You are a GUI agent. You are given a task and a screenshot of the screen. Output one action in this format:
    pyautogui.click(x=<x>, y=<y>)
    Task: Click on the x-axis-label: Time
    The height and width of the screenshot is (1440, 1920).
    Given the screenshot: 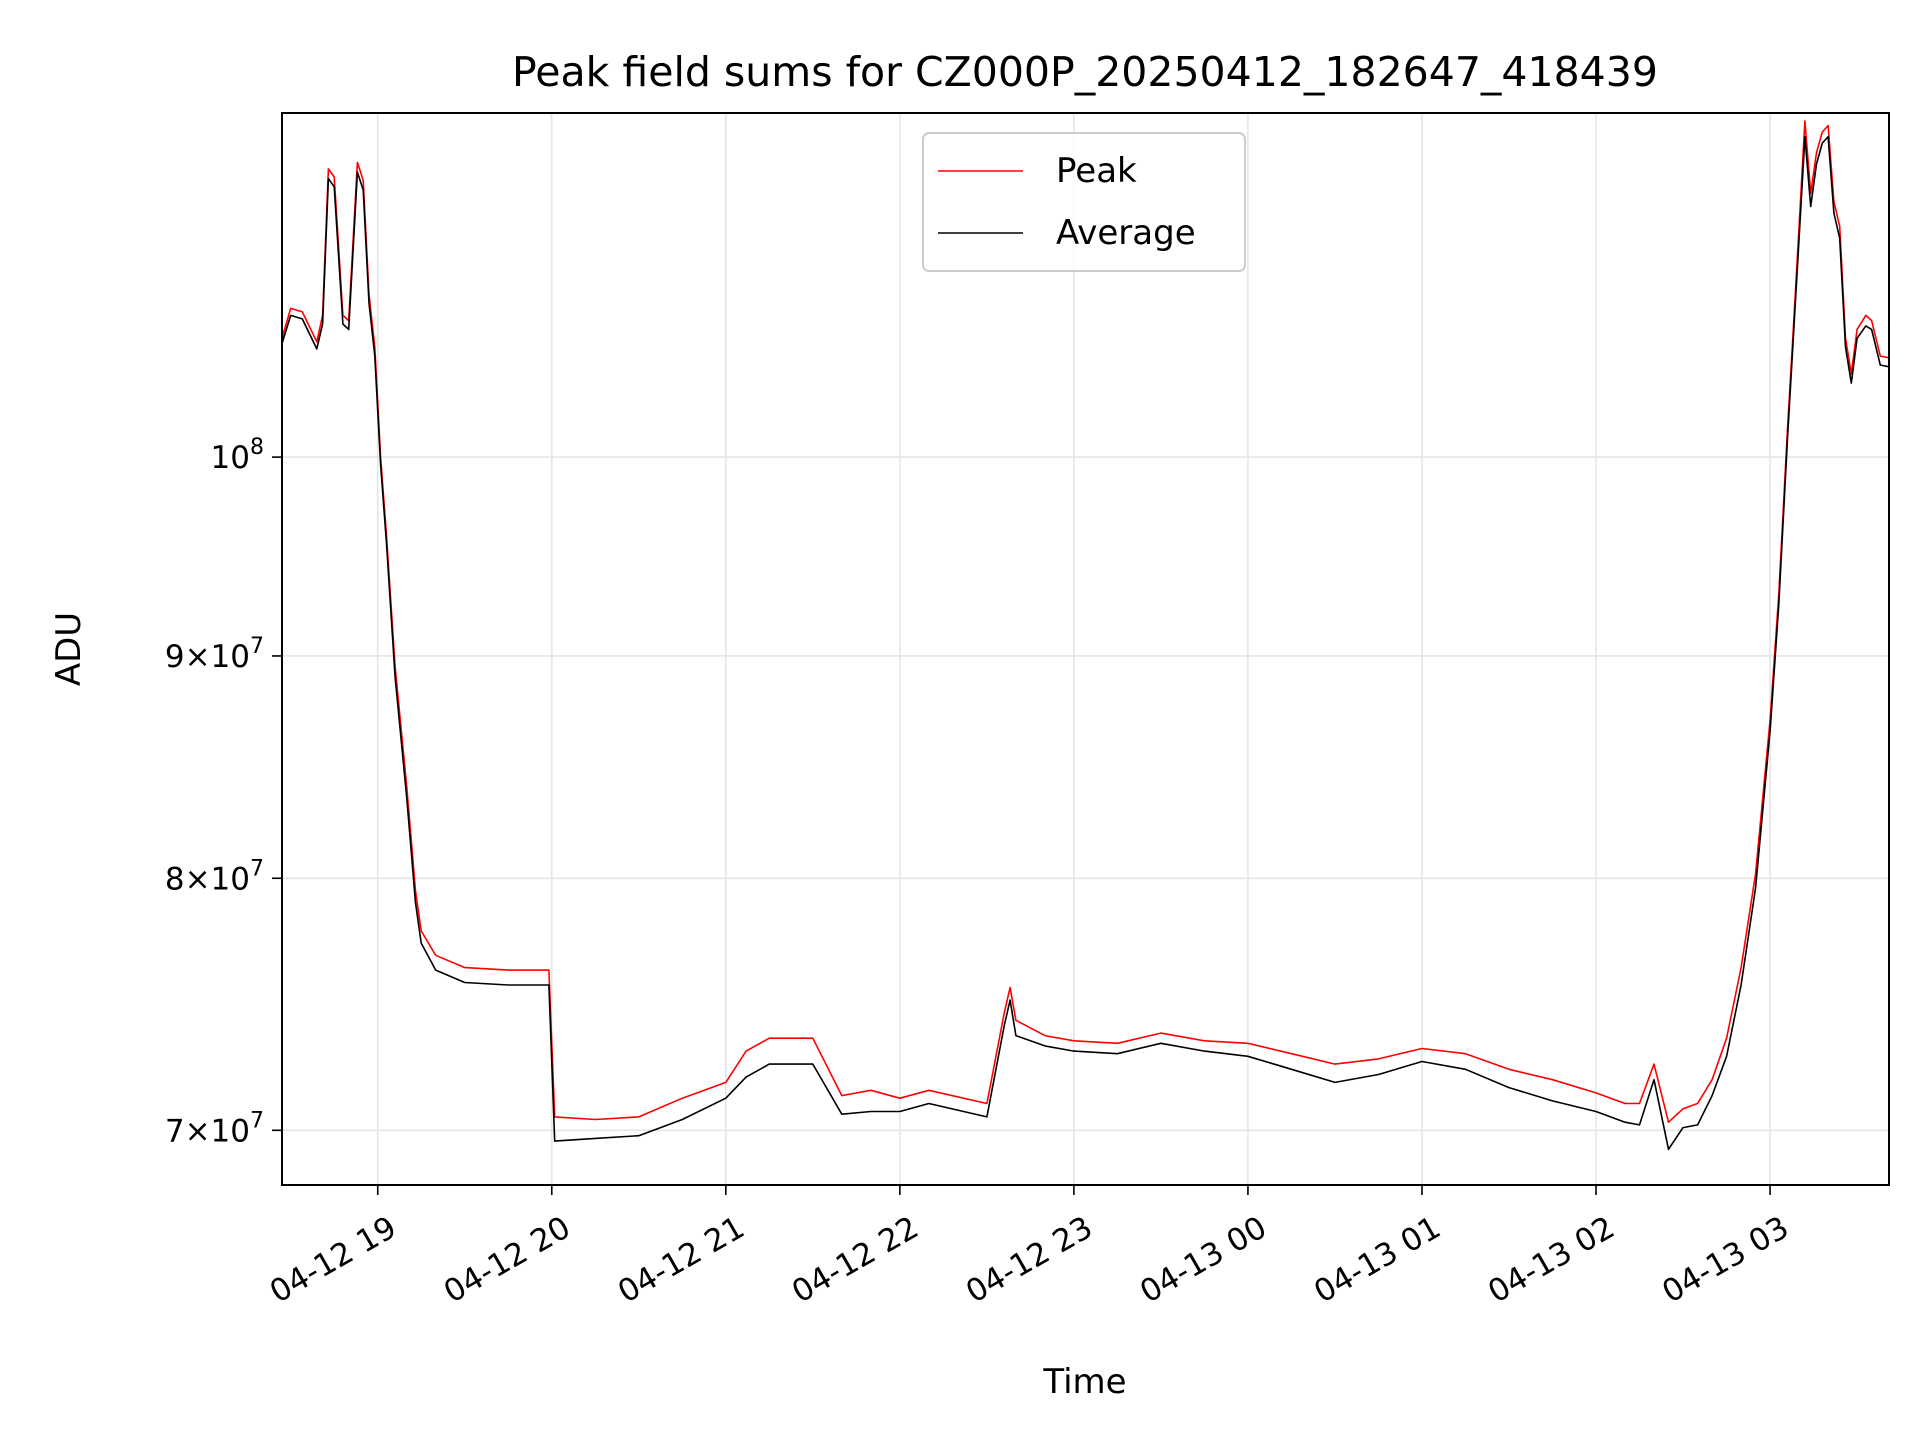 What is the action you would take?
    pyautogui.click(x=1084, y=1382)
    